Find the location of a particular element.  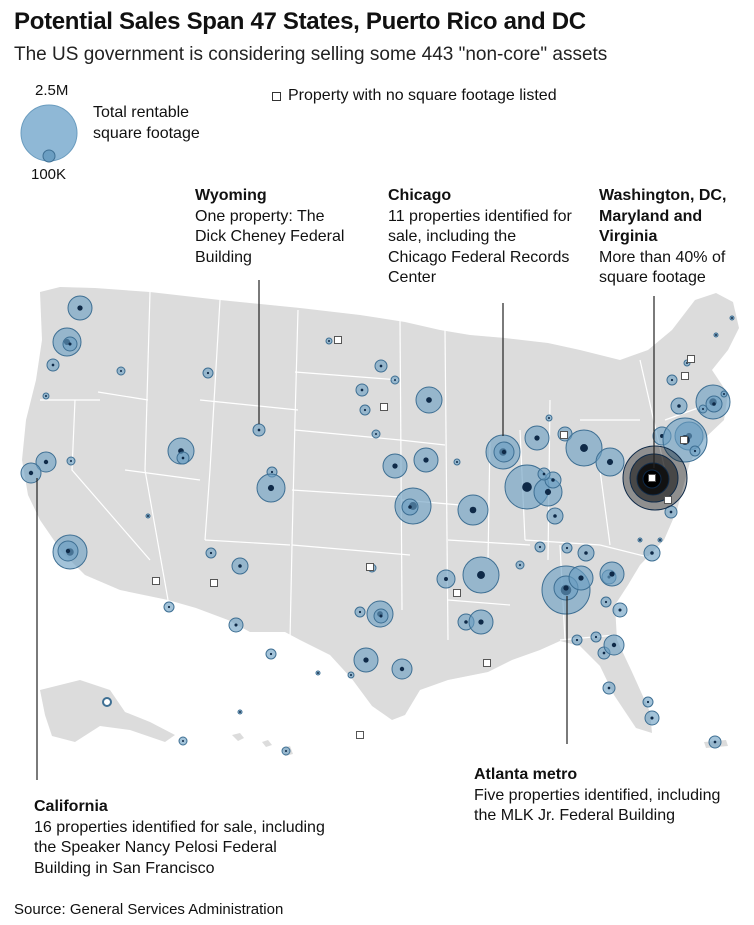

no-footage-square-icon is located at coordinates (276, 96).